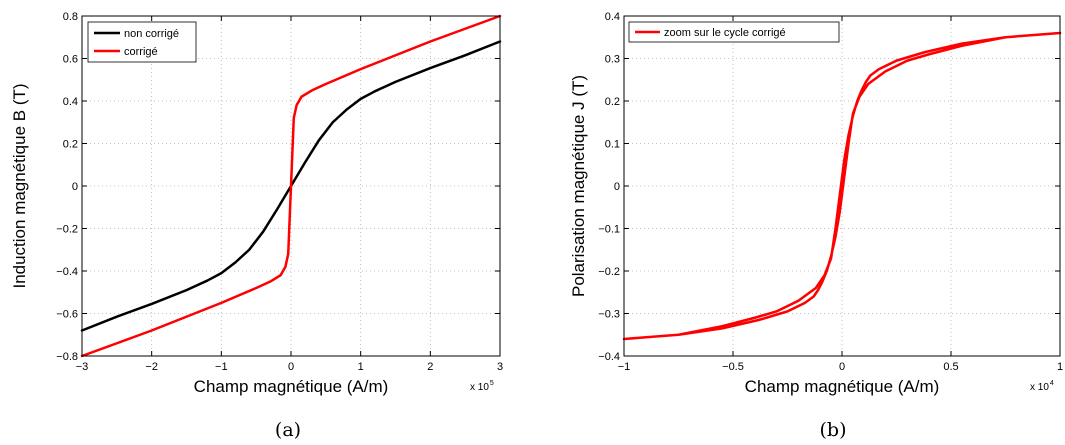 This screenshot has height=445, width=1065. Describe the element at coordinates (70, 145) in the screenshot. I see `y-tick-label-a: 0.2` at that location.